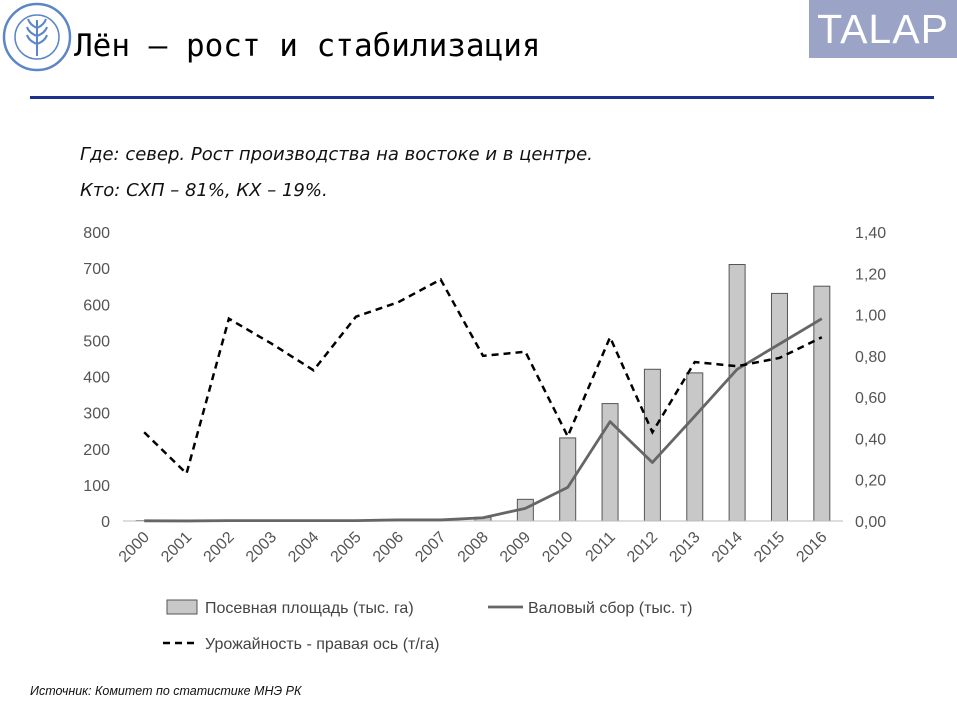  Describe the element at coordinates (769, 547) in the screenshot. I see `x-tick-label: 2015` at that location.